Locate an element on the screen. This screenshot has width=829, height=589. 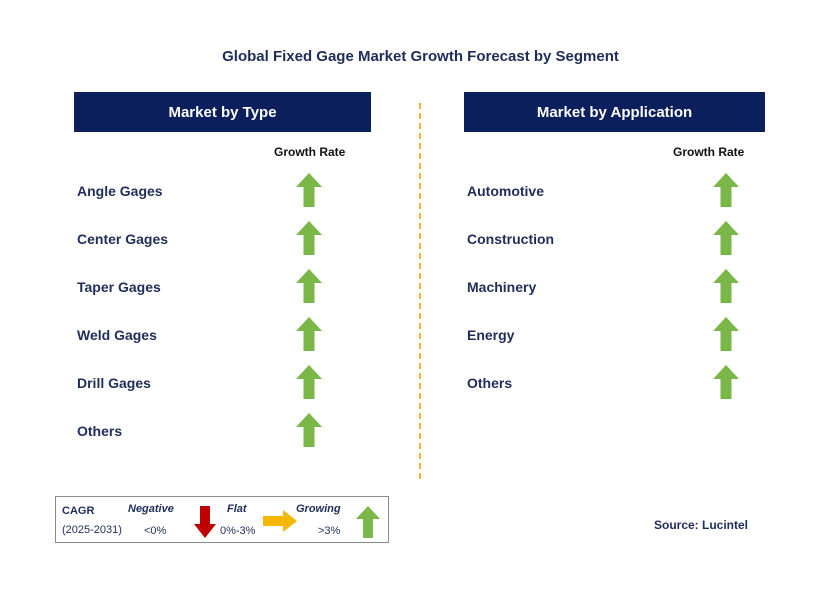
left-panel-header: Market by Type is located at coordinates (222, 112).